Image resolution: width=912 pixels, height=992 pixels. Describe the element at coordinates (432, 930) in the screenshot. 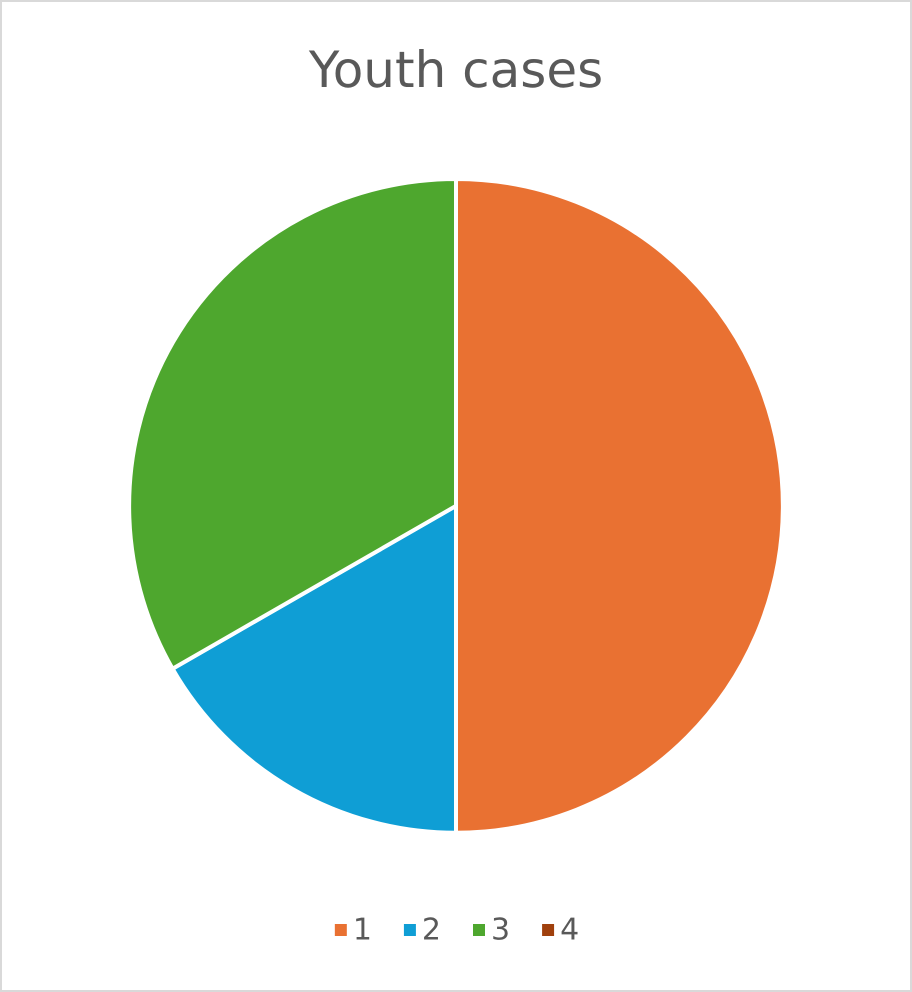

I see `legend-label: 2` at that location.